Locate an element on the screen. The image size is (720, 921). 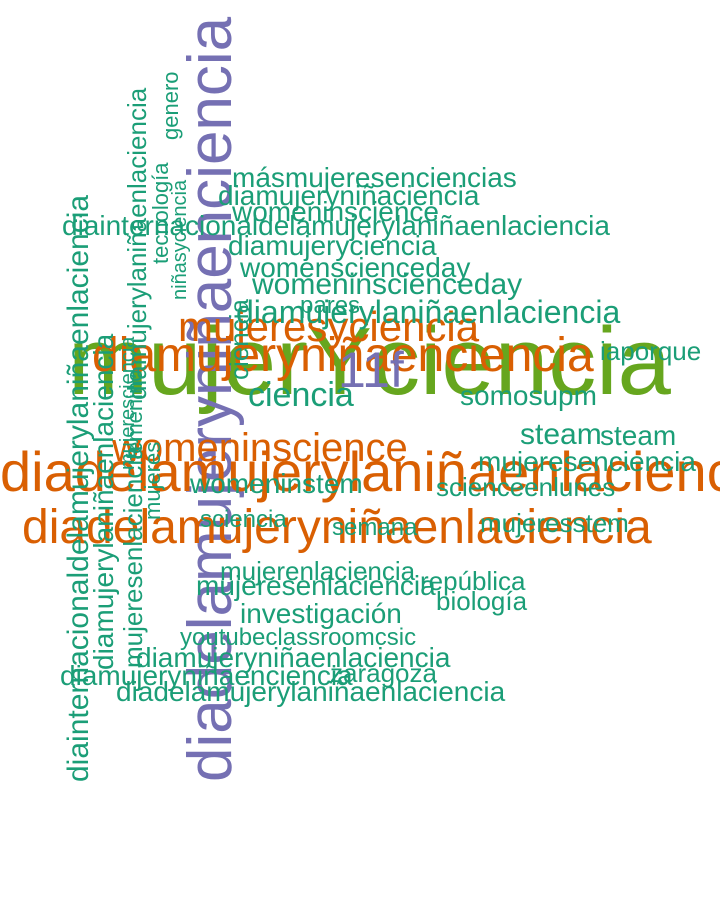
cloud-word: mujeresstem is located at coordinates (554, 523).